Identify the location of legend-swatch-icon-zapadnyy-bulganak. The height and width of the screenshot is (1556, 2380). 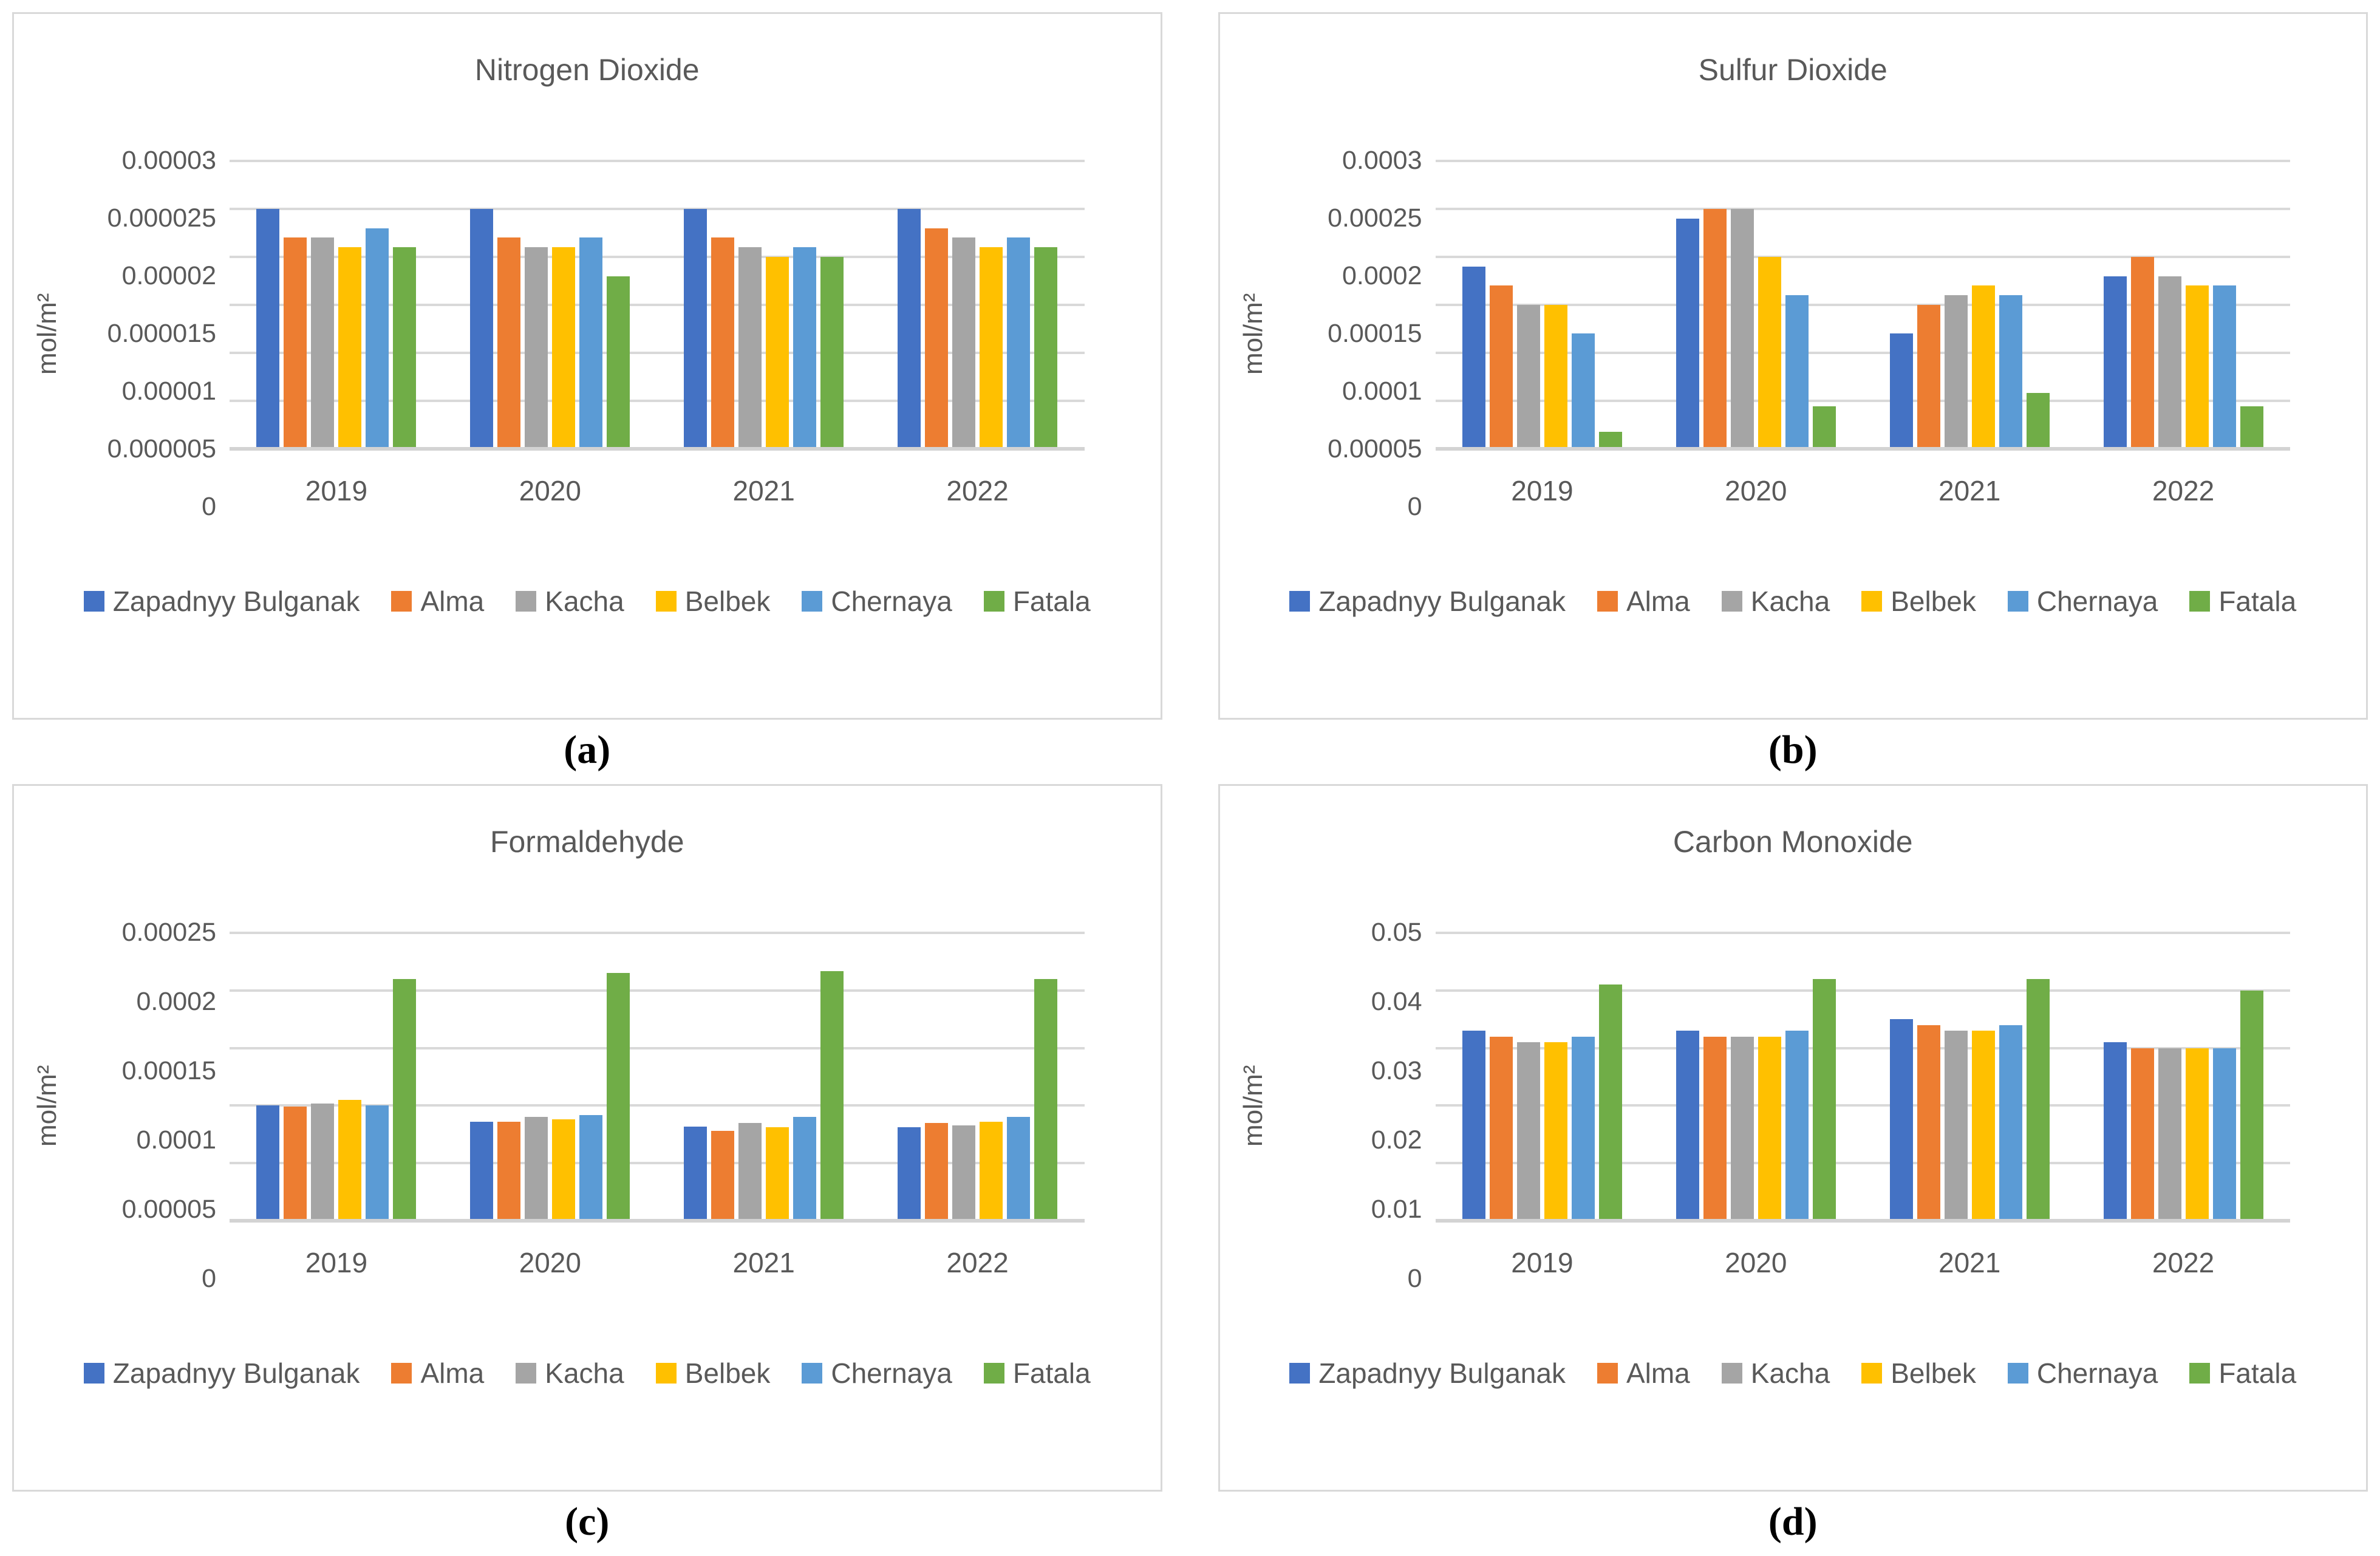
(93, 1374).